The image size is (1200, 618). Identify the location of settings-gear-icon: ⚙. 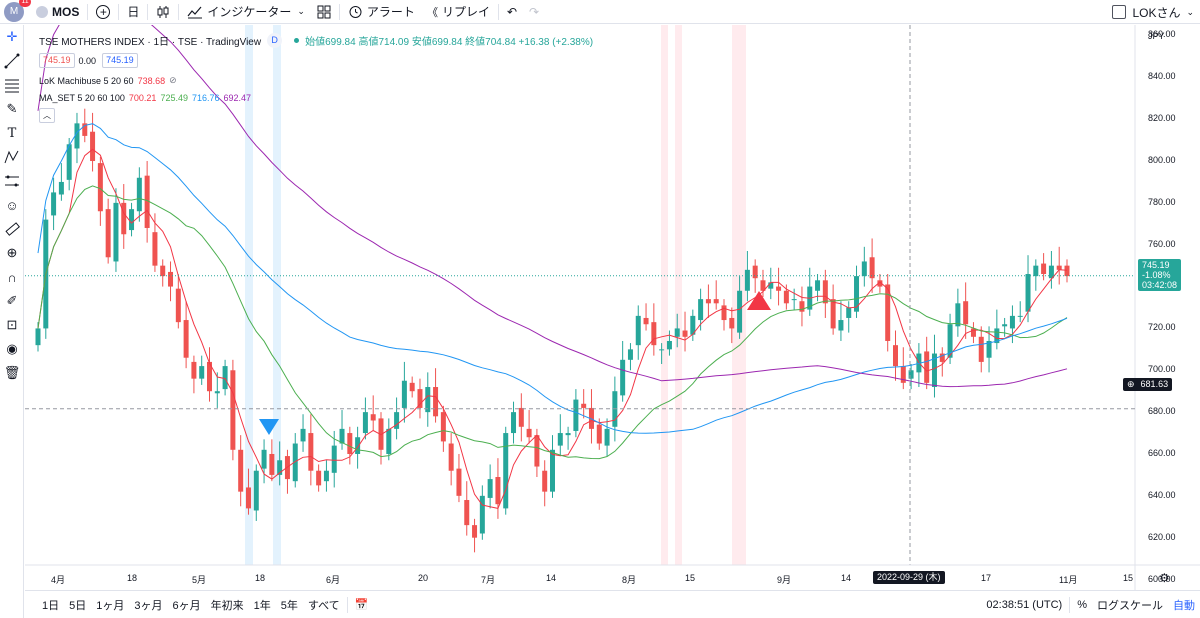
(1164, 578).